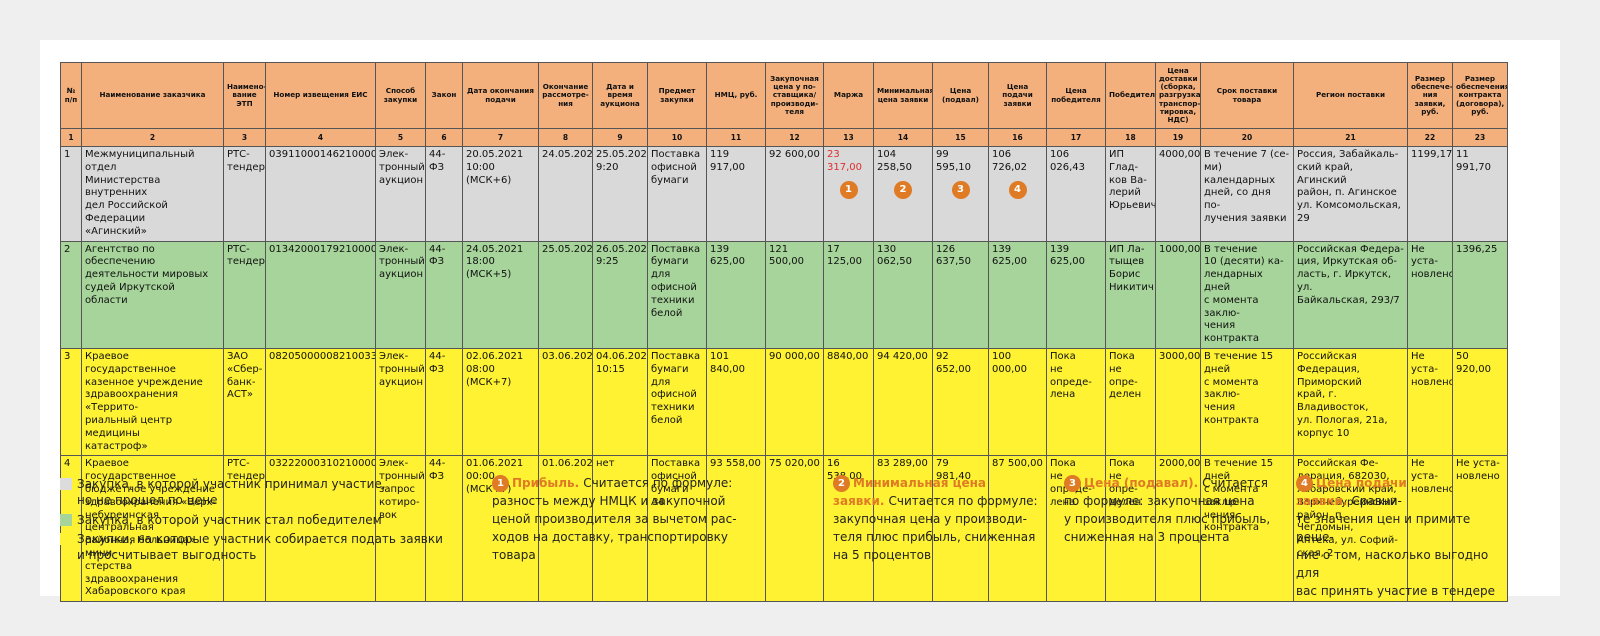 Image resolution: width=1600 pixels, height=636 pixels. What do you see at coordinates (1432, 262) in the screenshot?
I see `cell-text: Не уста- новлено` at bounding box center [1432, 262].